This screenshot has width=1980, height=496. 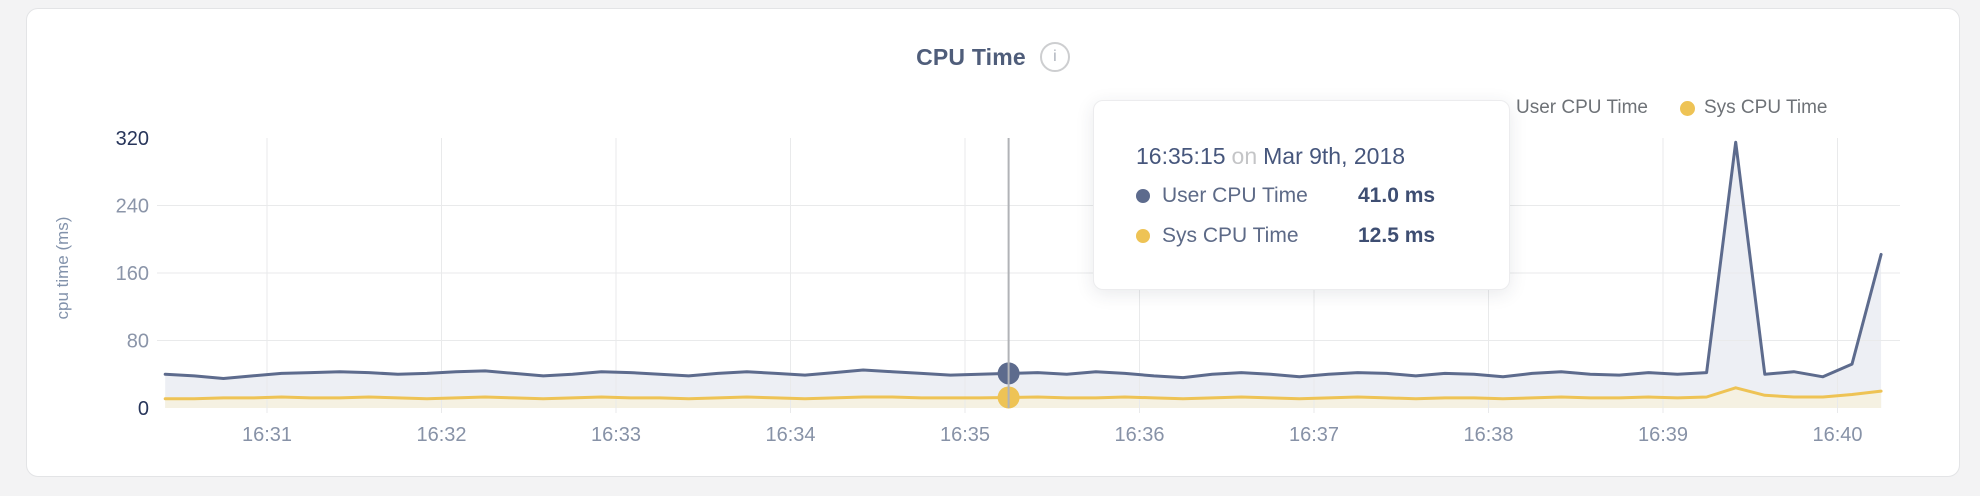 I want to click on sys-cpu-line, so click(x=1023, y=393).